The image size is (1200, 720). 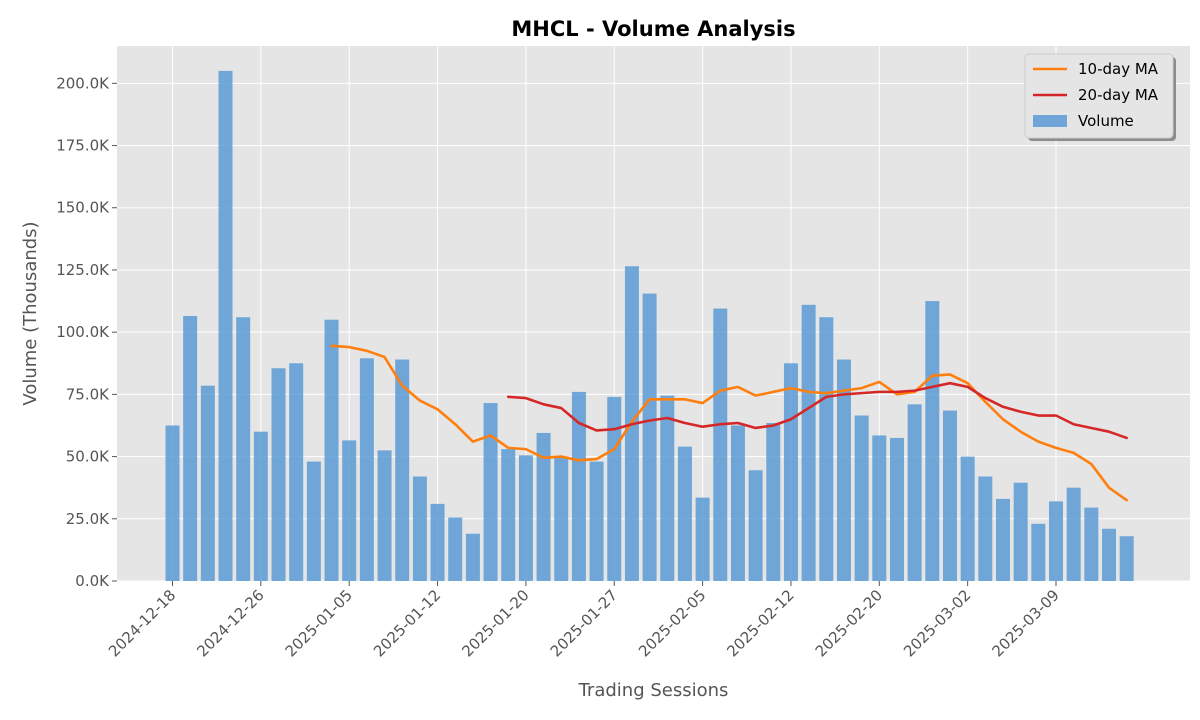 I want to click on x-tick-label: 2025-01-20, so click(x=495, y=623).